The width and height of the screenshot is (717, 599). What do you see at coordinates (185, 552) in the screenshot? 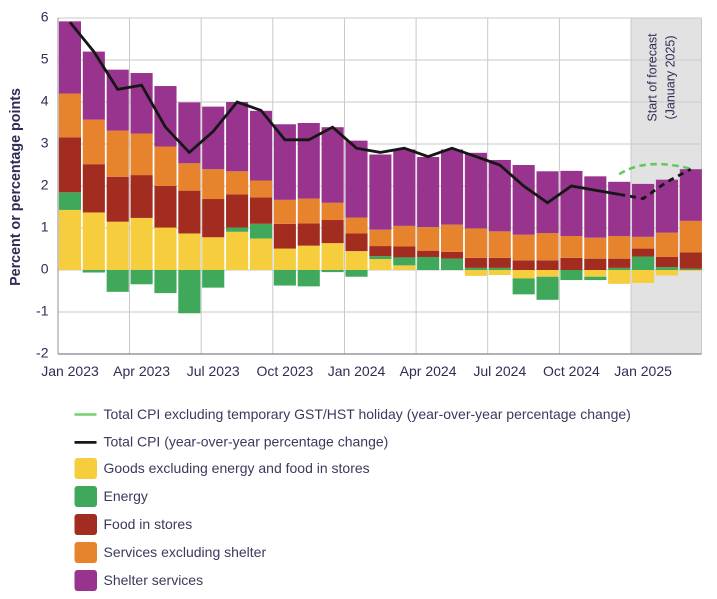
I see `svg-text: Services excluding shelter` at bounding box center [185, 552].